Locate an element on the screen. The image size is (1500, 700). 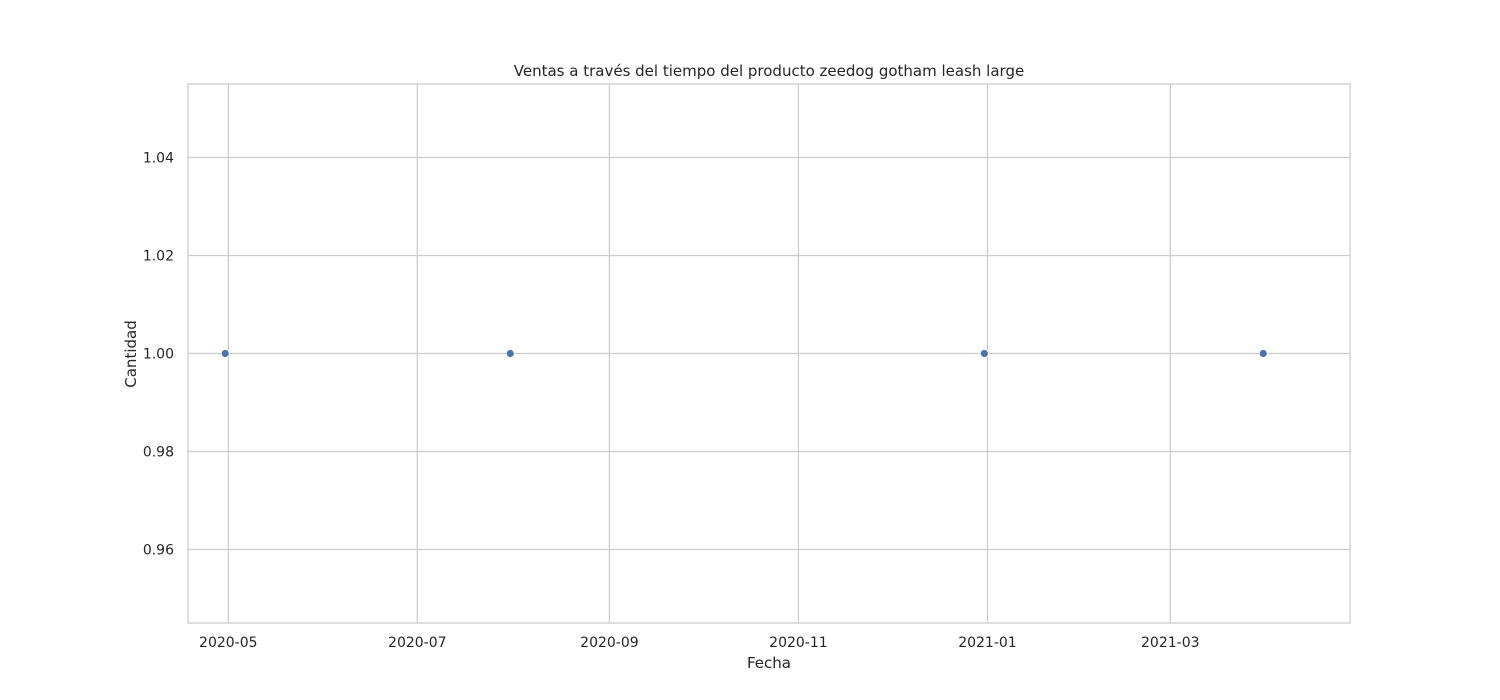
x-tick-label: 2020-07 is located at coordinates (417, 643).